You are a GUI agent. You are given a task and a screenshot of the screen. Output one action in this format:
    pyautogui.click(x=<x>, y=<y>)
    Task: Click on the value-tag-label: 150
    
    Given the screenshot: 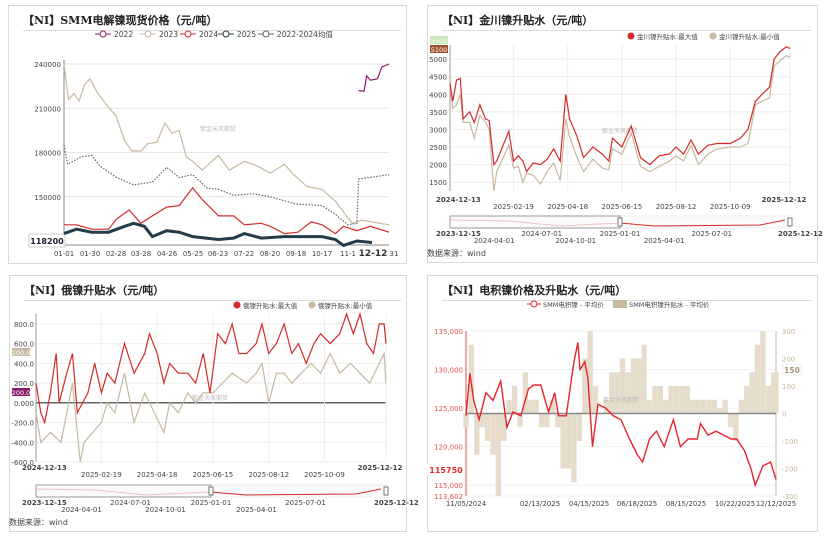 What is the action you would take?
    pyautogui.click(x=792, y=370)
    